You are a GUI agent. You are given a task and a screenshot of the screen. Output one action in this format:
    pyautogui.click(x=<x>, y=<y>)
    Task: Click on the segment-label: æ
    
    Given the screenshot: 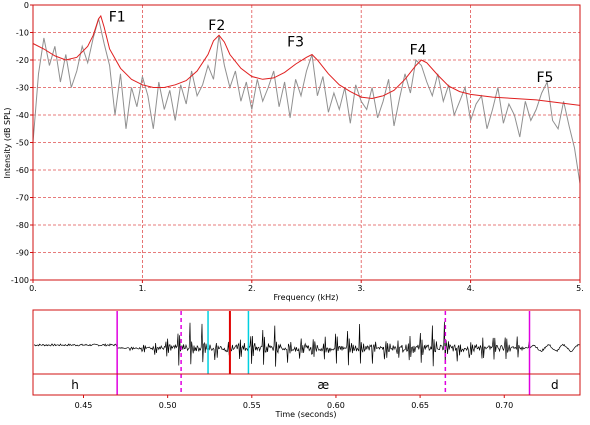 What is the action you would take?
    pyautogui.click(x=323, y=385)
    